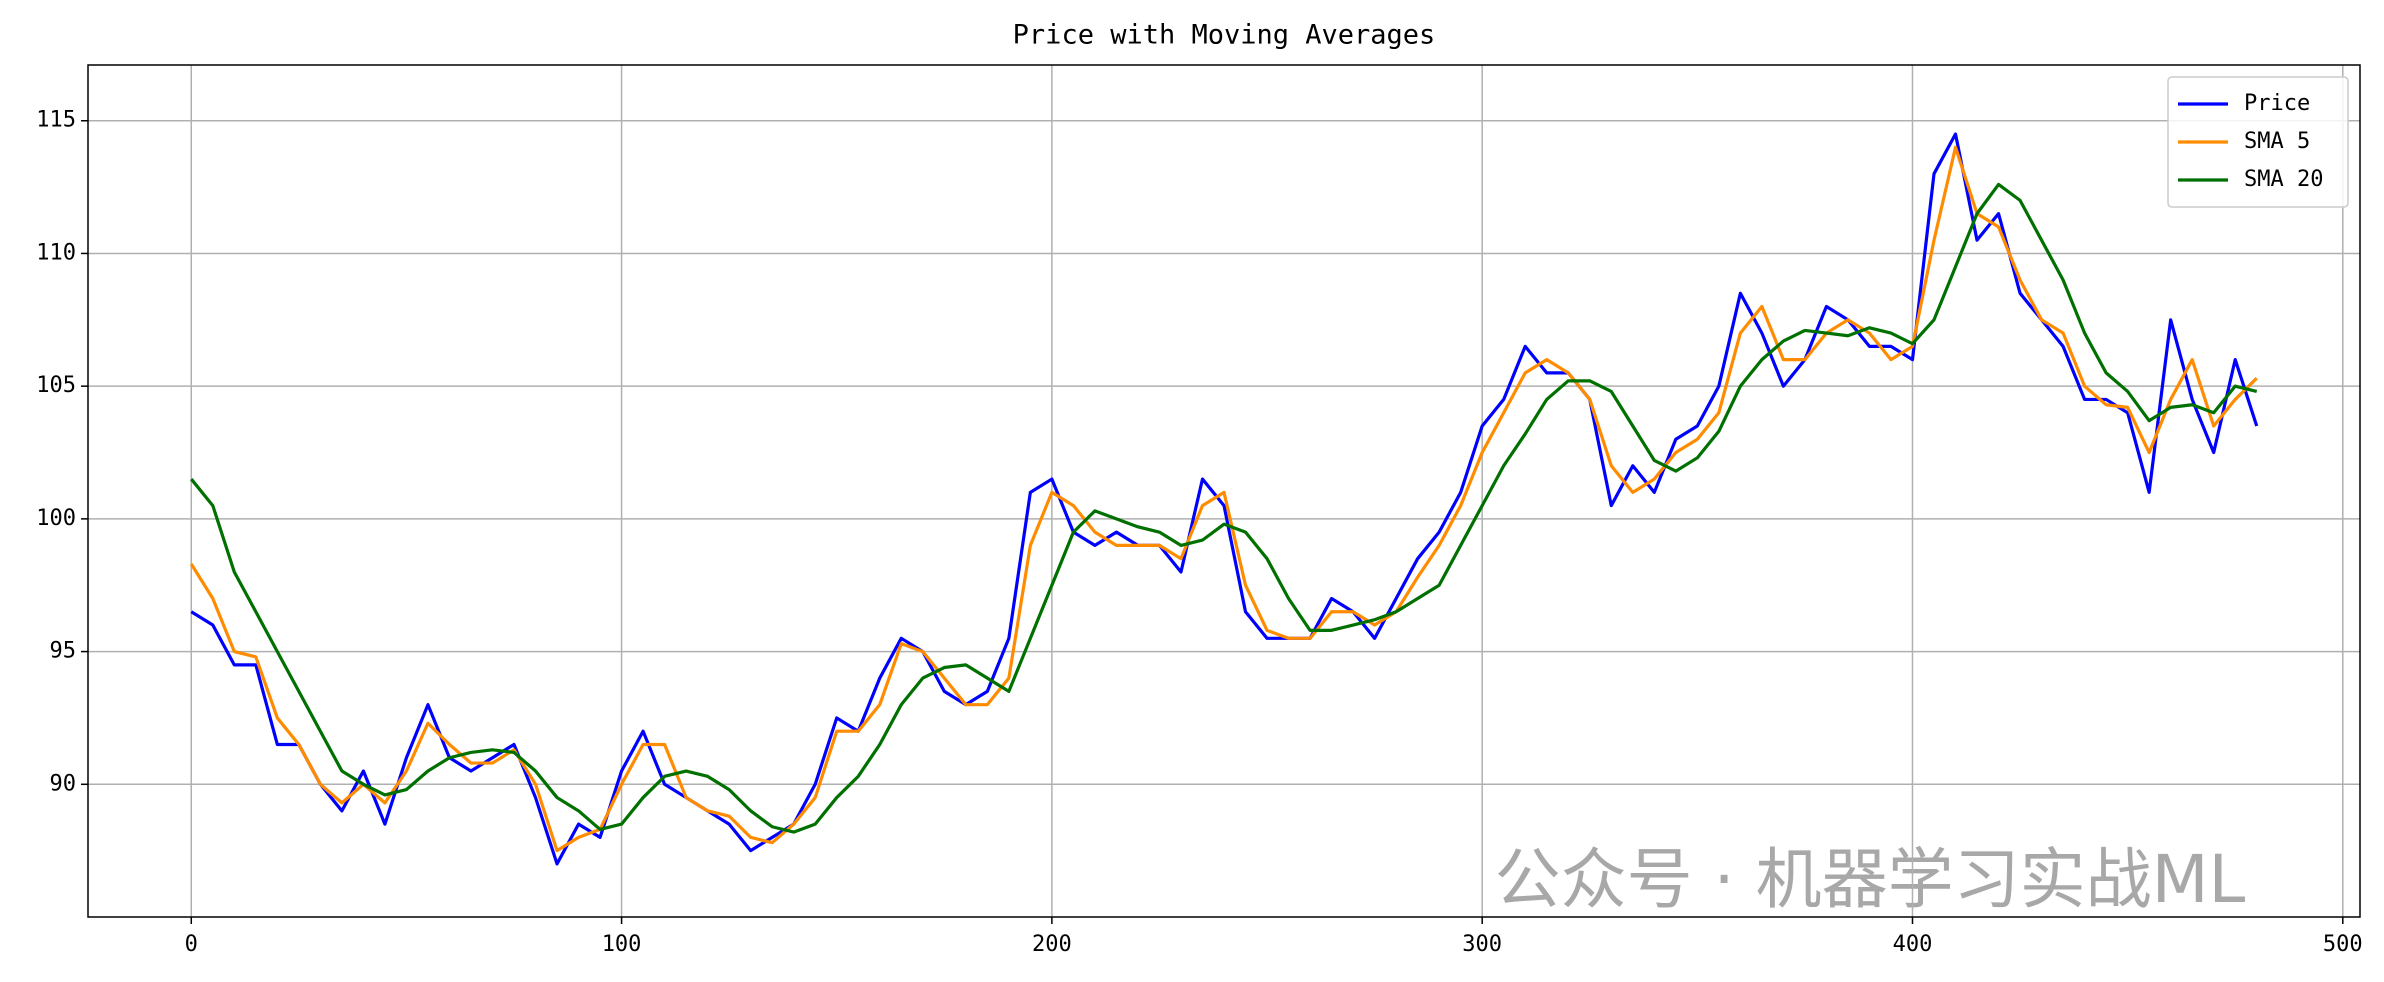 The image size is (2384, 982). What do you see at coordinates (1052, 944) in the screenshot?
I see `x-tick-label: 200` at bounding box center [1052, 944].